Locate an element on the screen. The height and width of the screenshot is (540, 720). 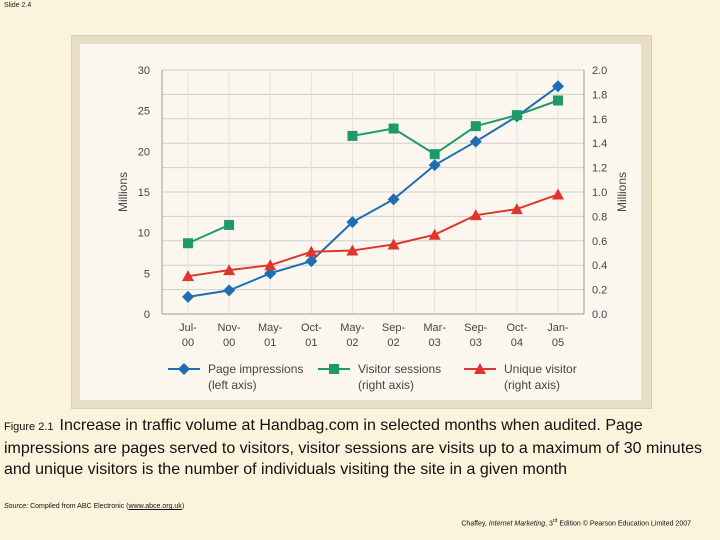
right-tick-label: 0.0 is located at coordinates (599, 315).